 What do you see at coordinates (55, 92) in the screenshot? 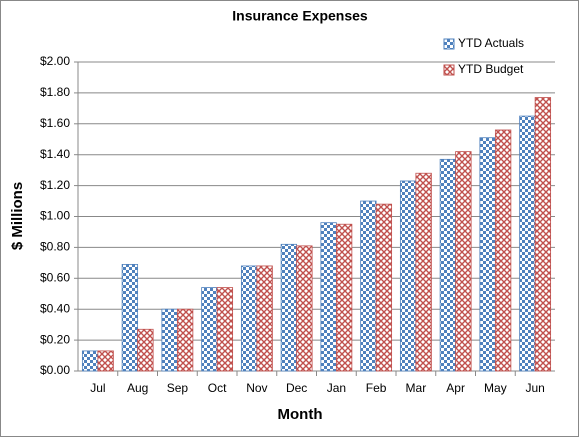
I see `y-tick-label: $1.80` at bounding box center [55, 92].